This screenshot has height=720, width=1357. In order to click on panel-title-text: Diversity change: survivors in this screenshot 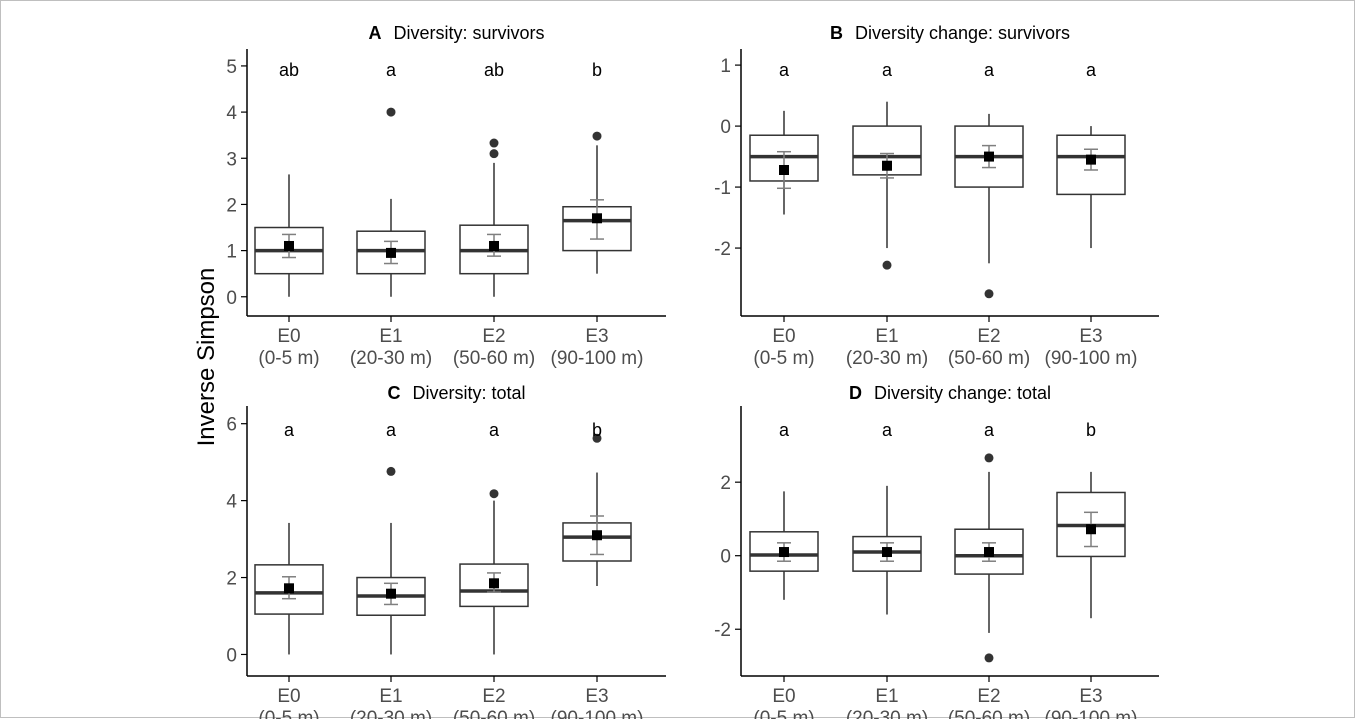, I will do `click(962, 33)`.